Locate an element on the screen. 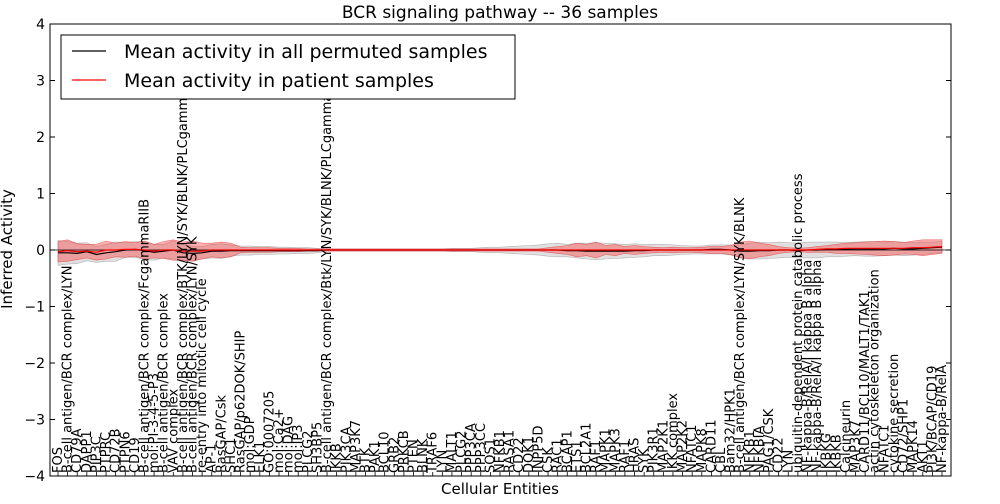 The image size is (1000, 504). entity-label: RasGAP/p62DOK/SHIP is located at coordinates (241, 402).